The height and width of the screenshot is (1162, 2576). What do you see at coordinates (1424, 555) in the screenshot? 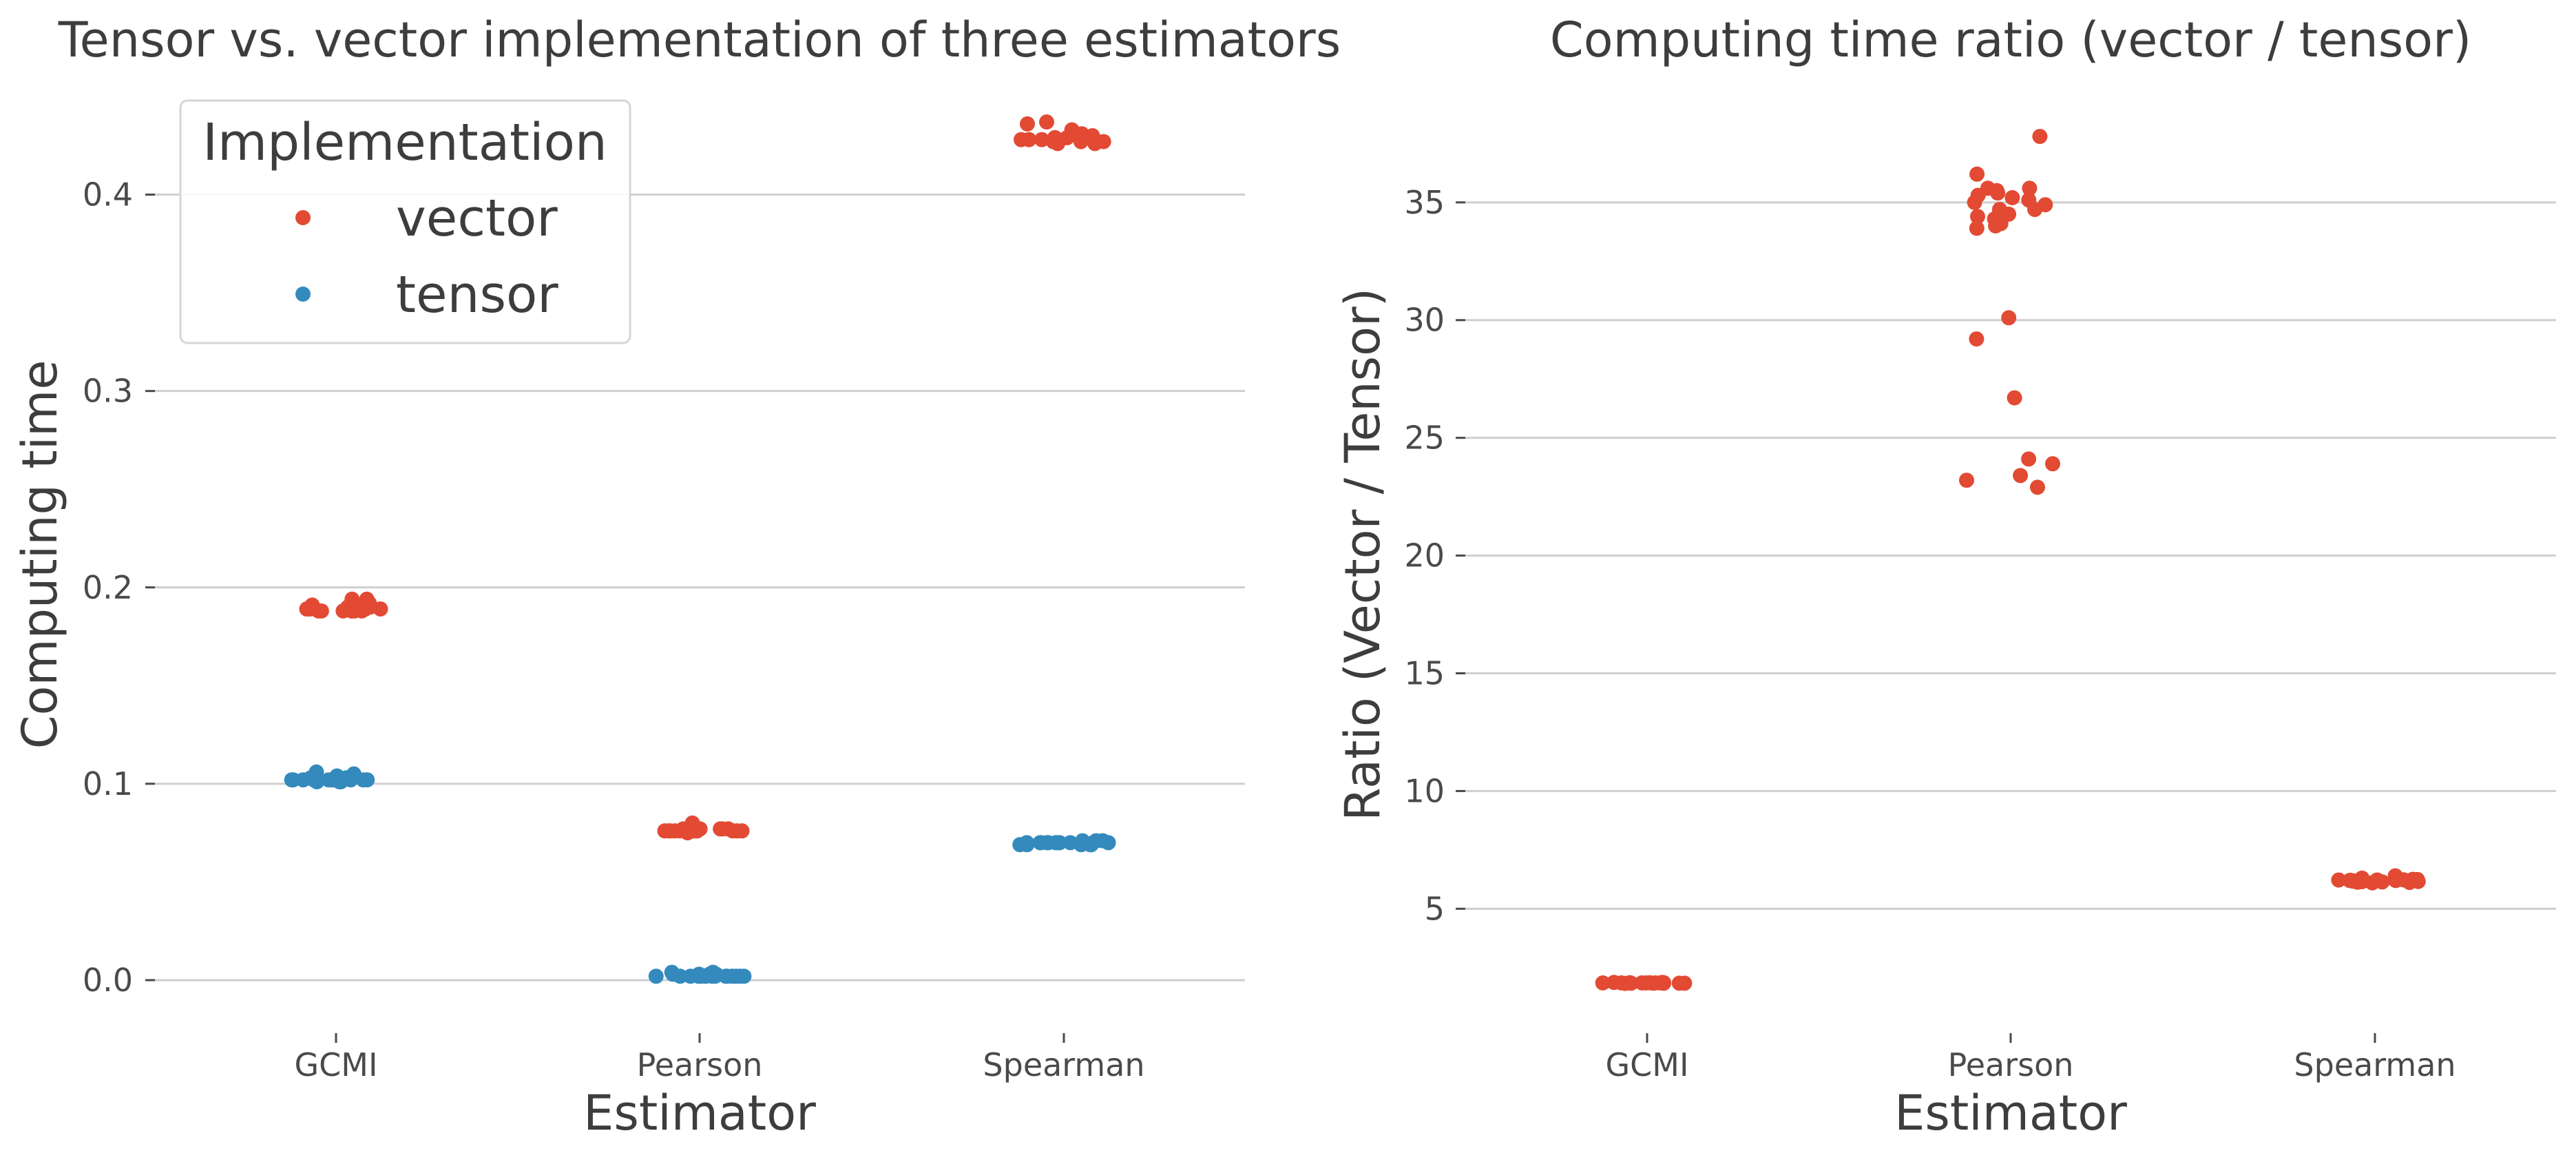
I see `y-tick-label: 20` at bounding box center [1424, 555].